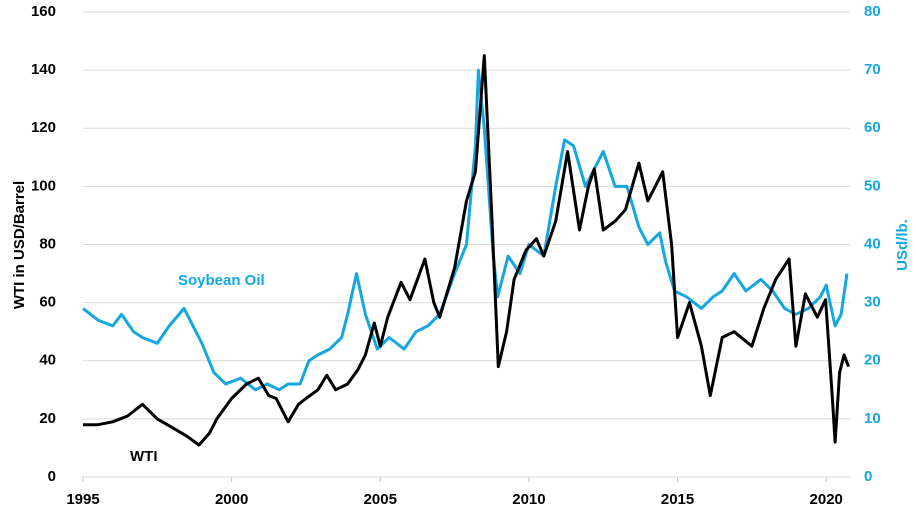 This screenshot has height=514, width=916. I want to click on y-tick-label: 140, so click(43, 69).